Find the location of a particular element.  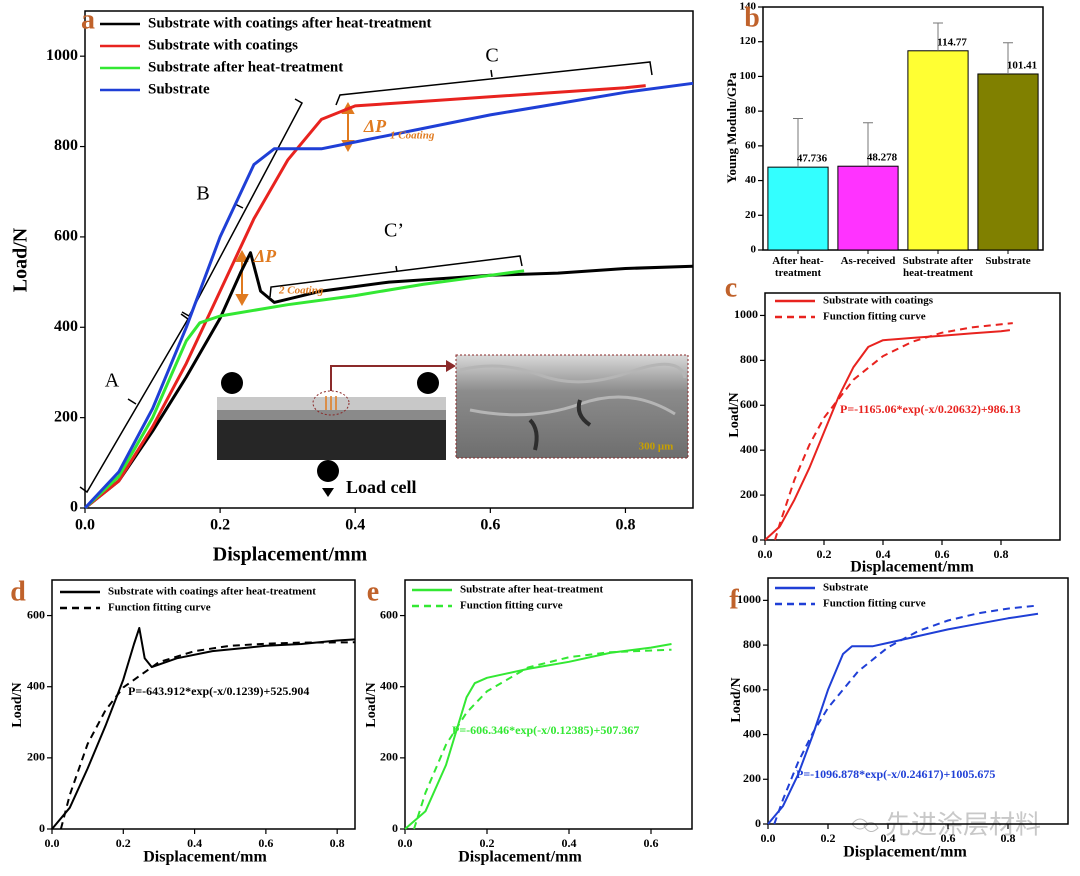

annotation: Load cell is located at coordinates (381, 487).